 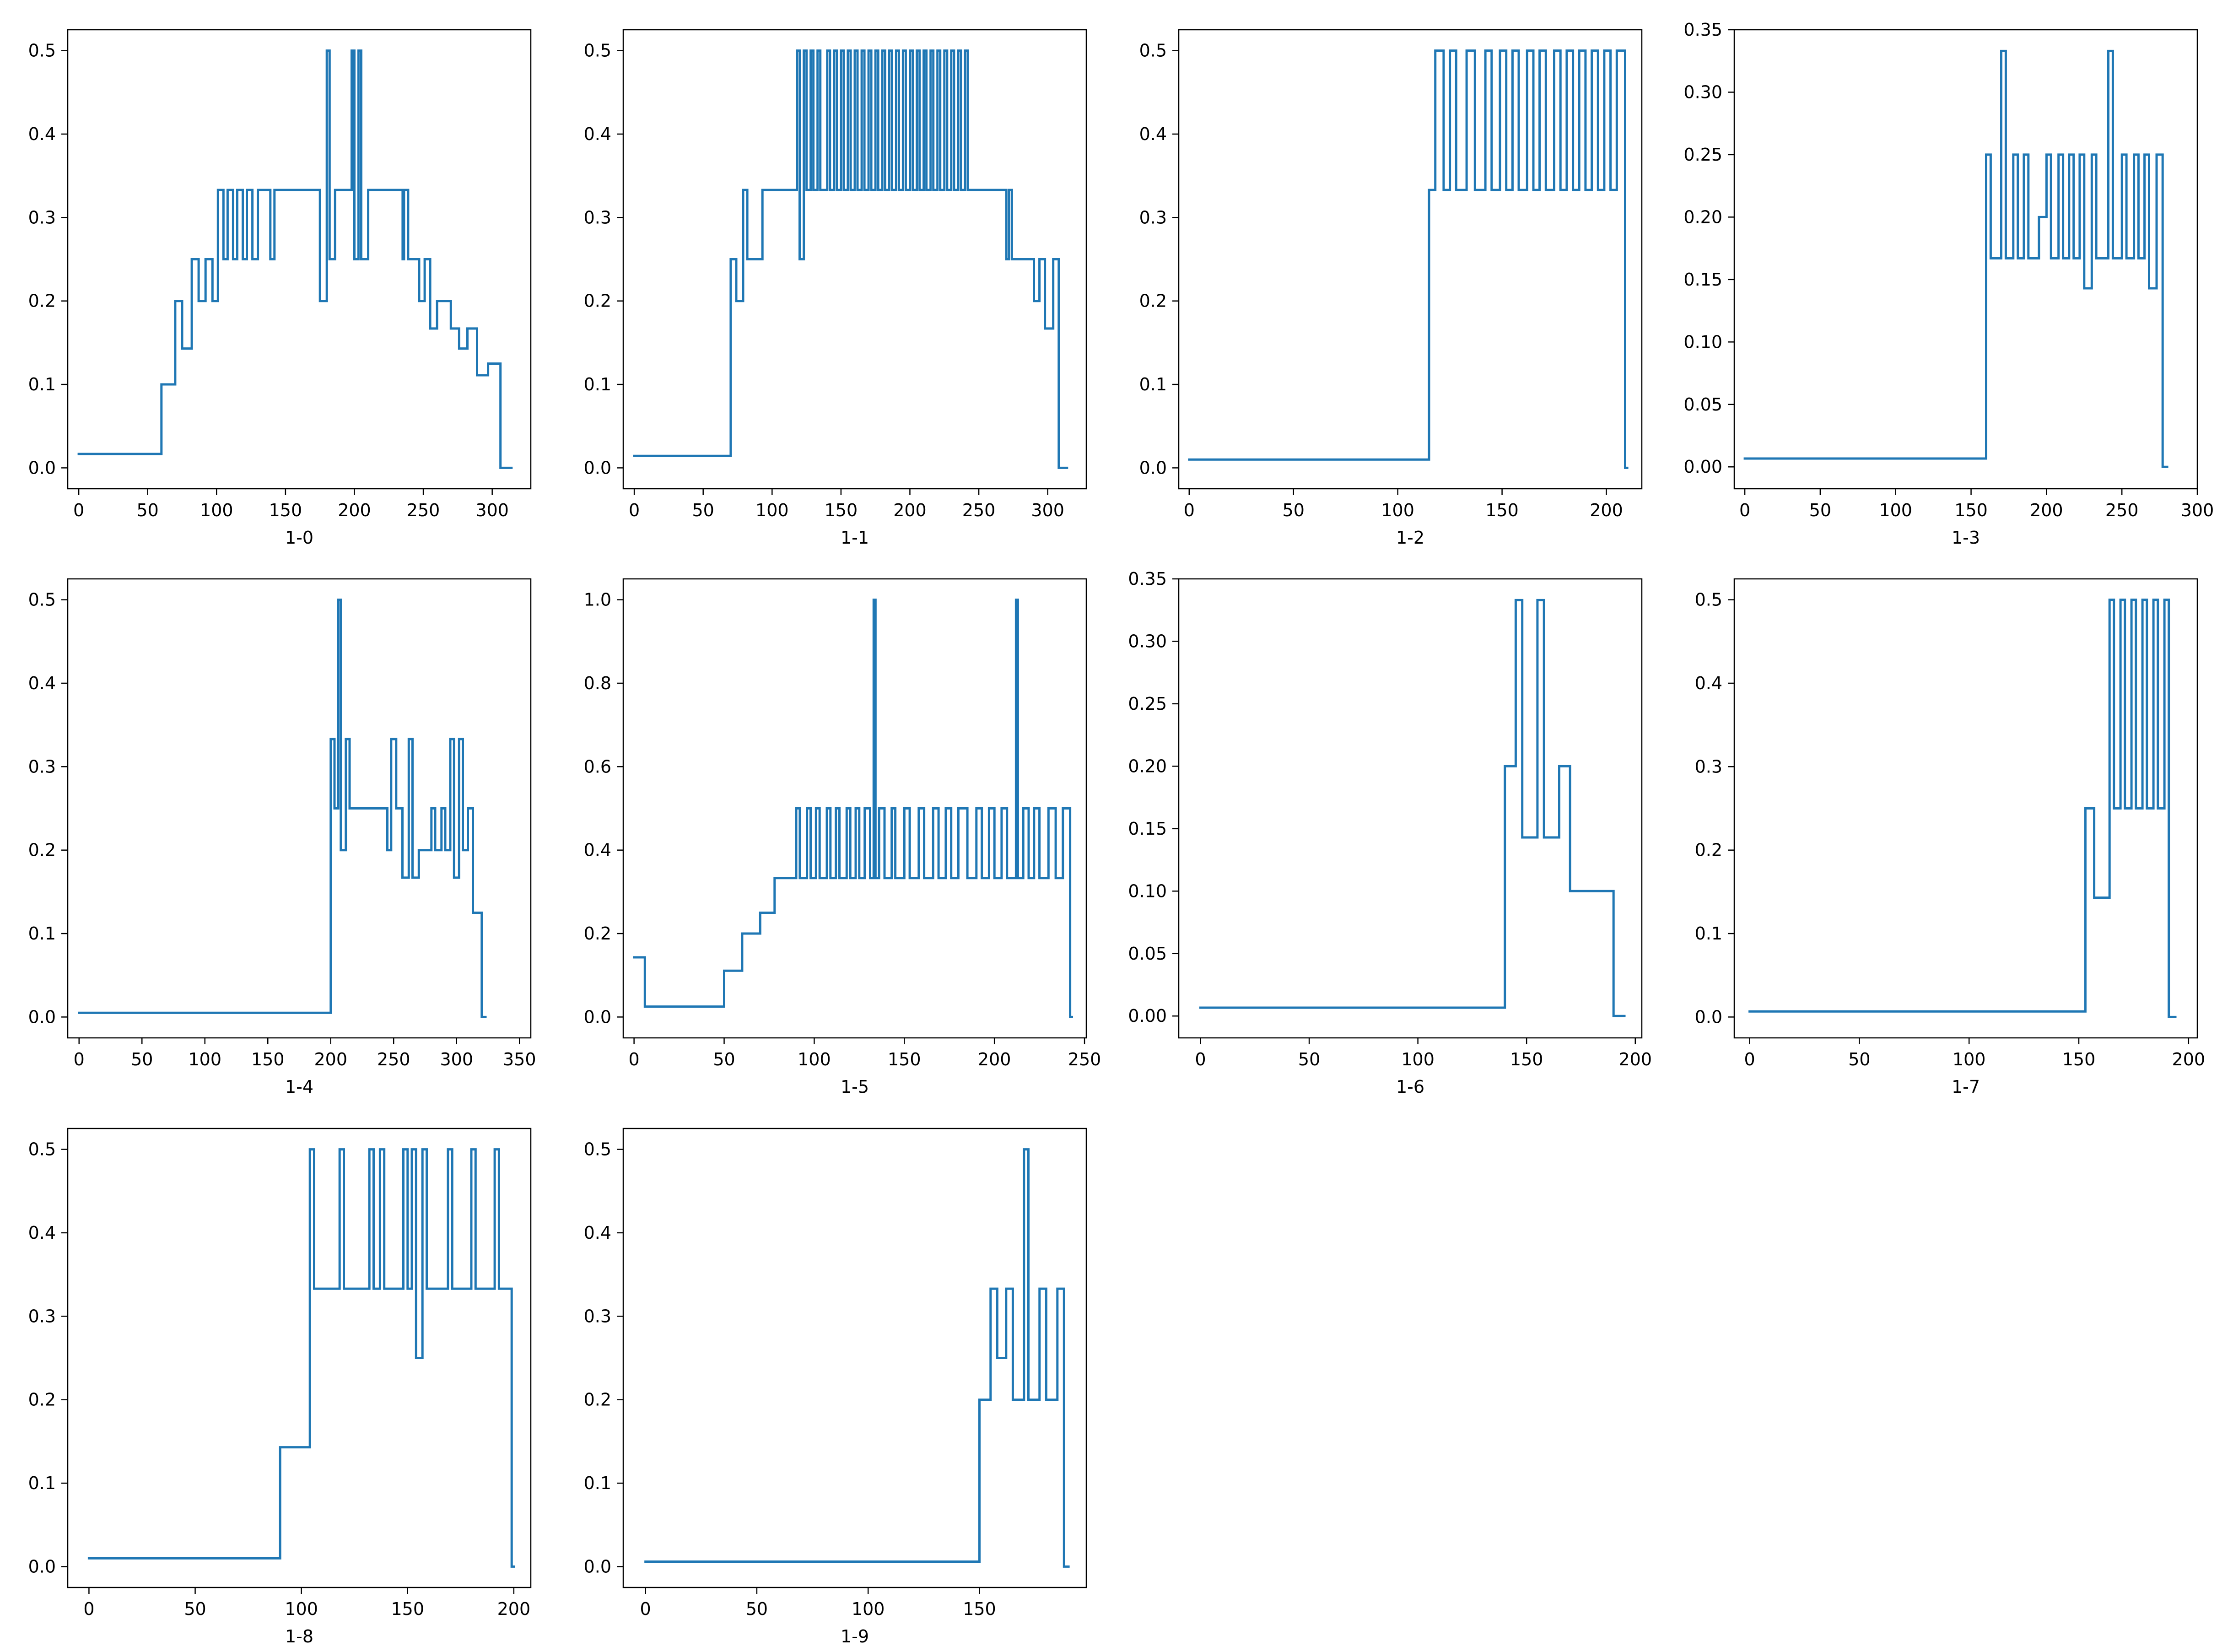 I want to click on x-axis-label: 1-6, so click(x=1410, y=1087).